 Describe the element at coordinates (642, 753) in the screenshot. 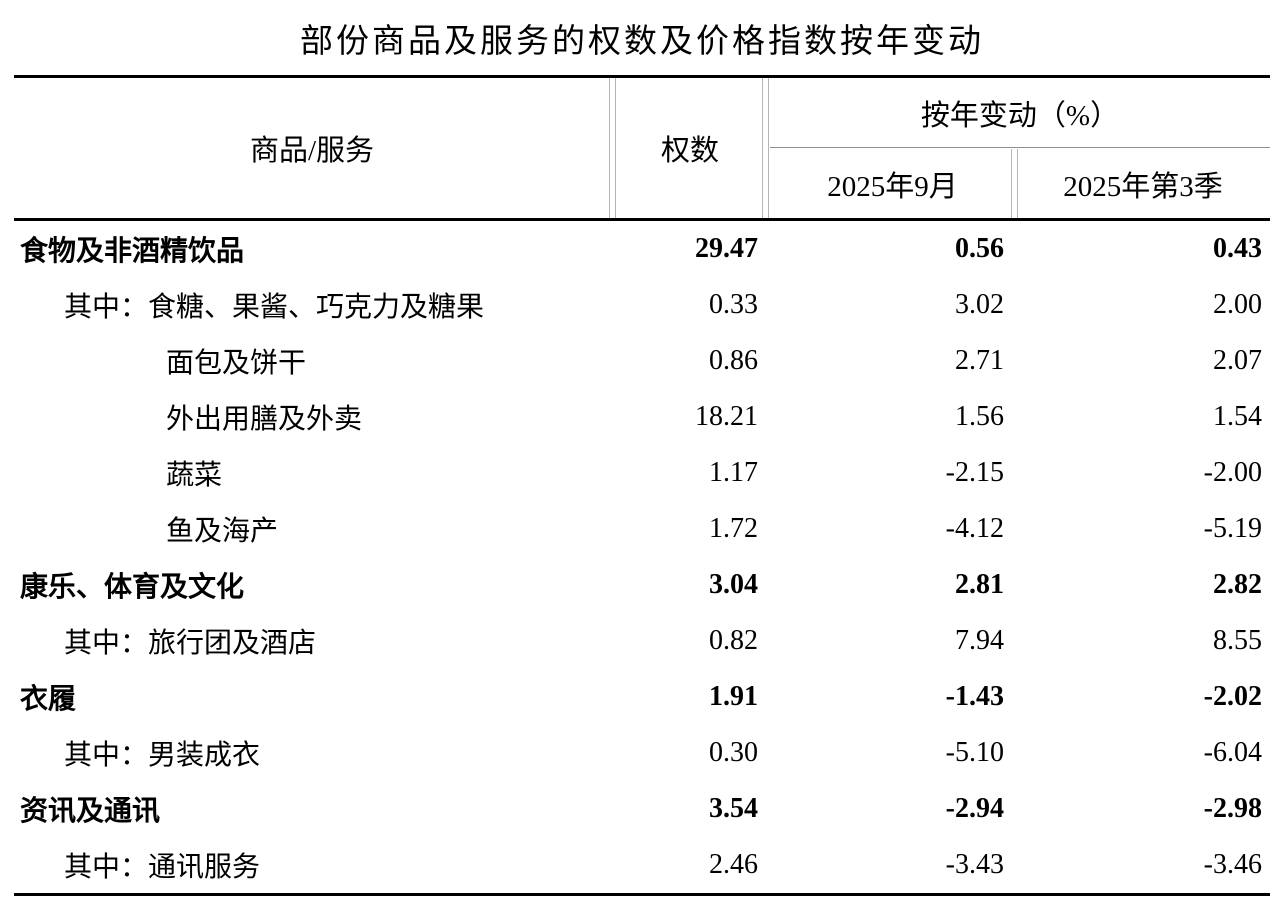

I see `table-row: 其中：男装成衣 0.30 -5.10 -6.04` at that location.